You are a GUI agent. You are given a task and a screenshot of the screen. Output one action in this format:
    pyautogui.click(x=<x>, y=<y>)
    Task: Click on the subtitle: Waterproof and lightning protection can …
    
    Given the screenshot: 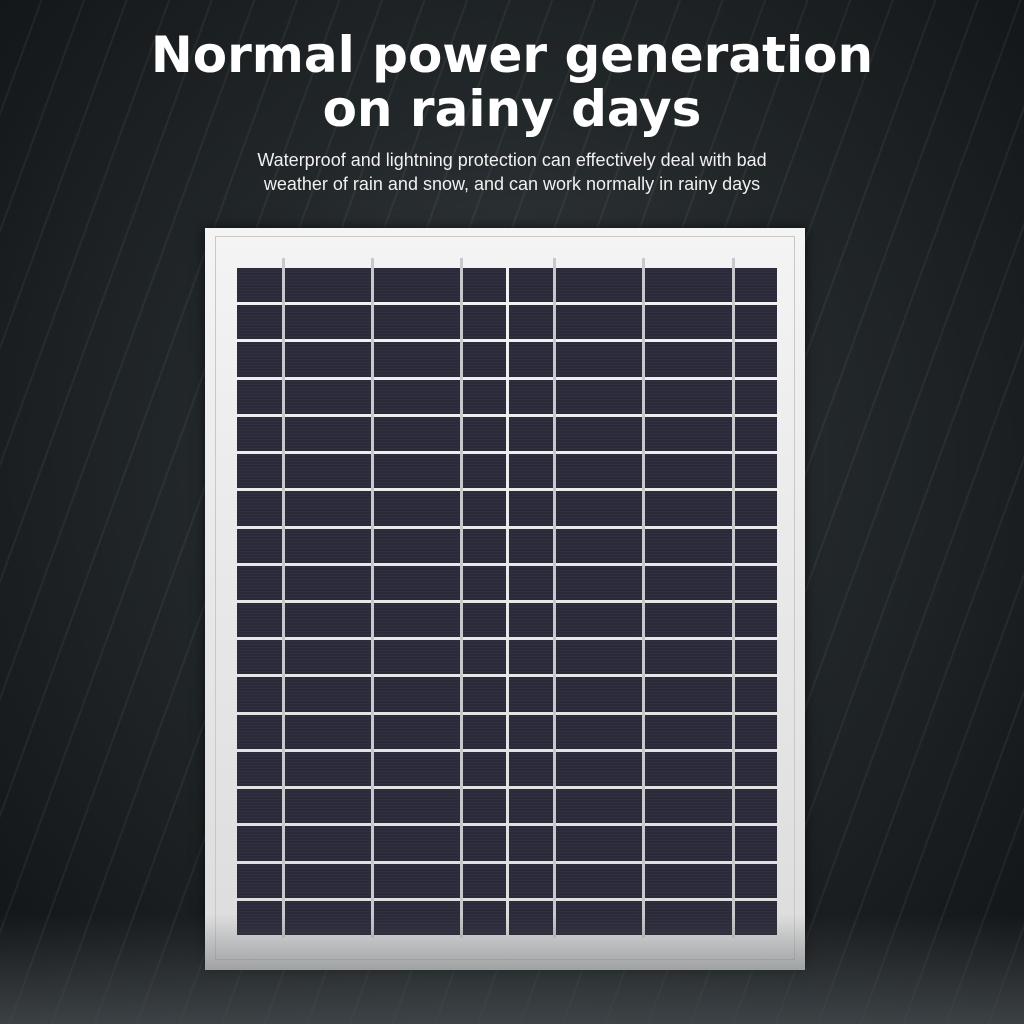 What is the action you would take?
    pyautogui.click(x=512, y=172)
    